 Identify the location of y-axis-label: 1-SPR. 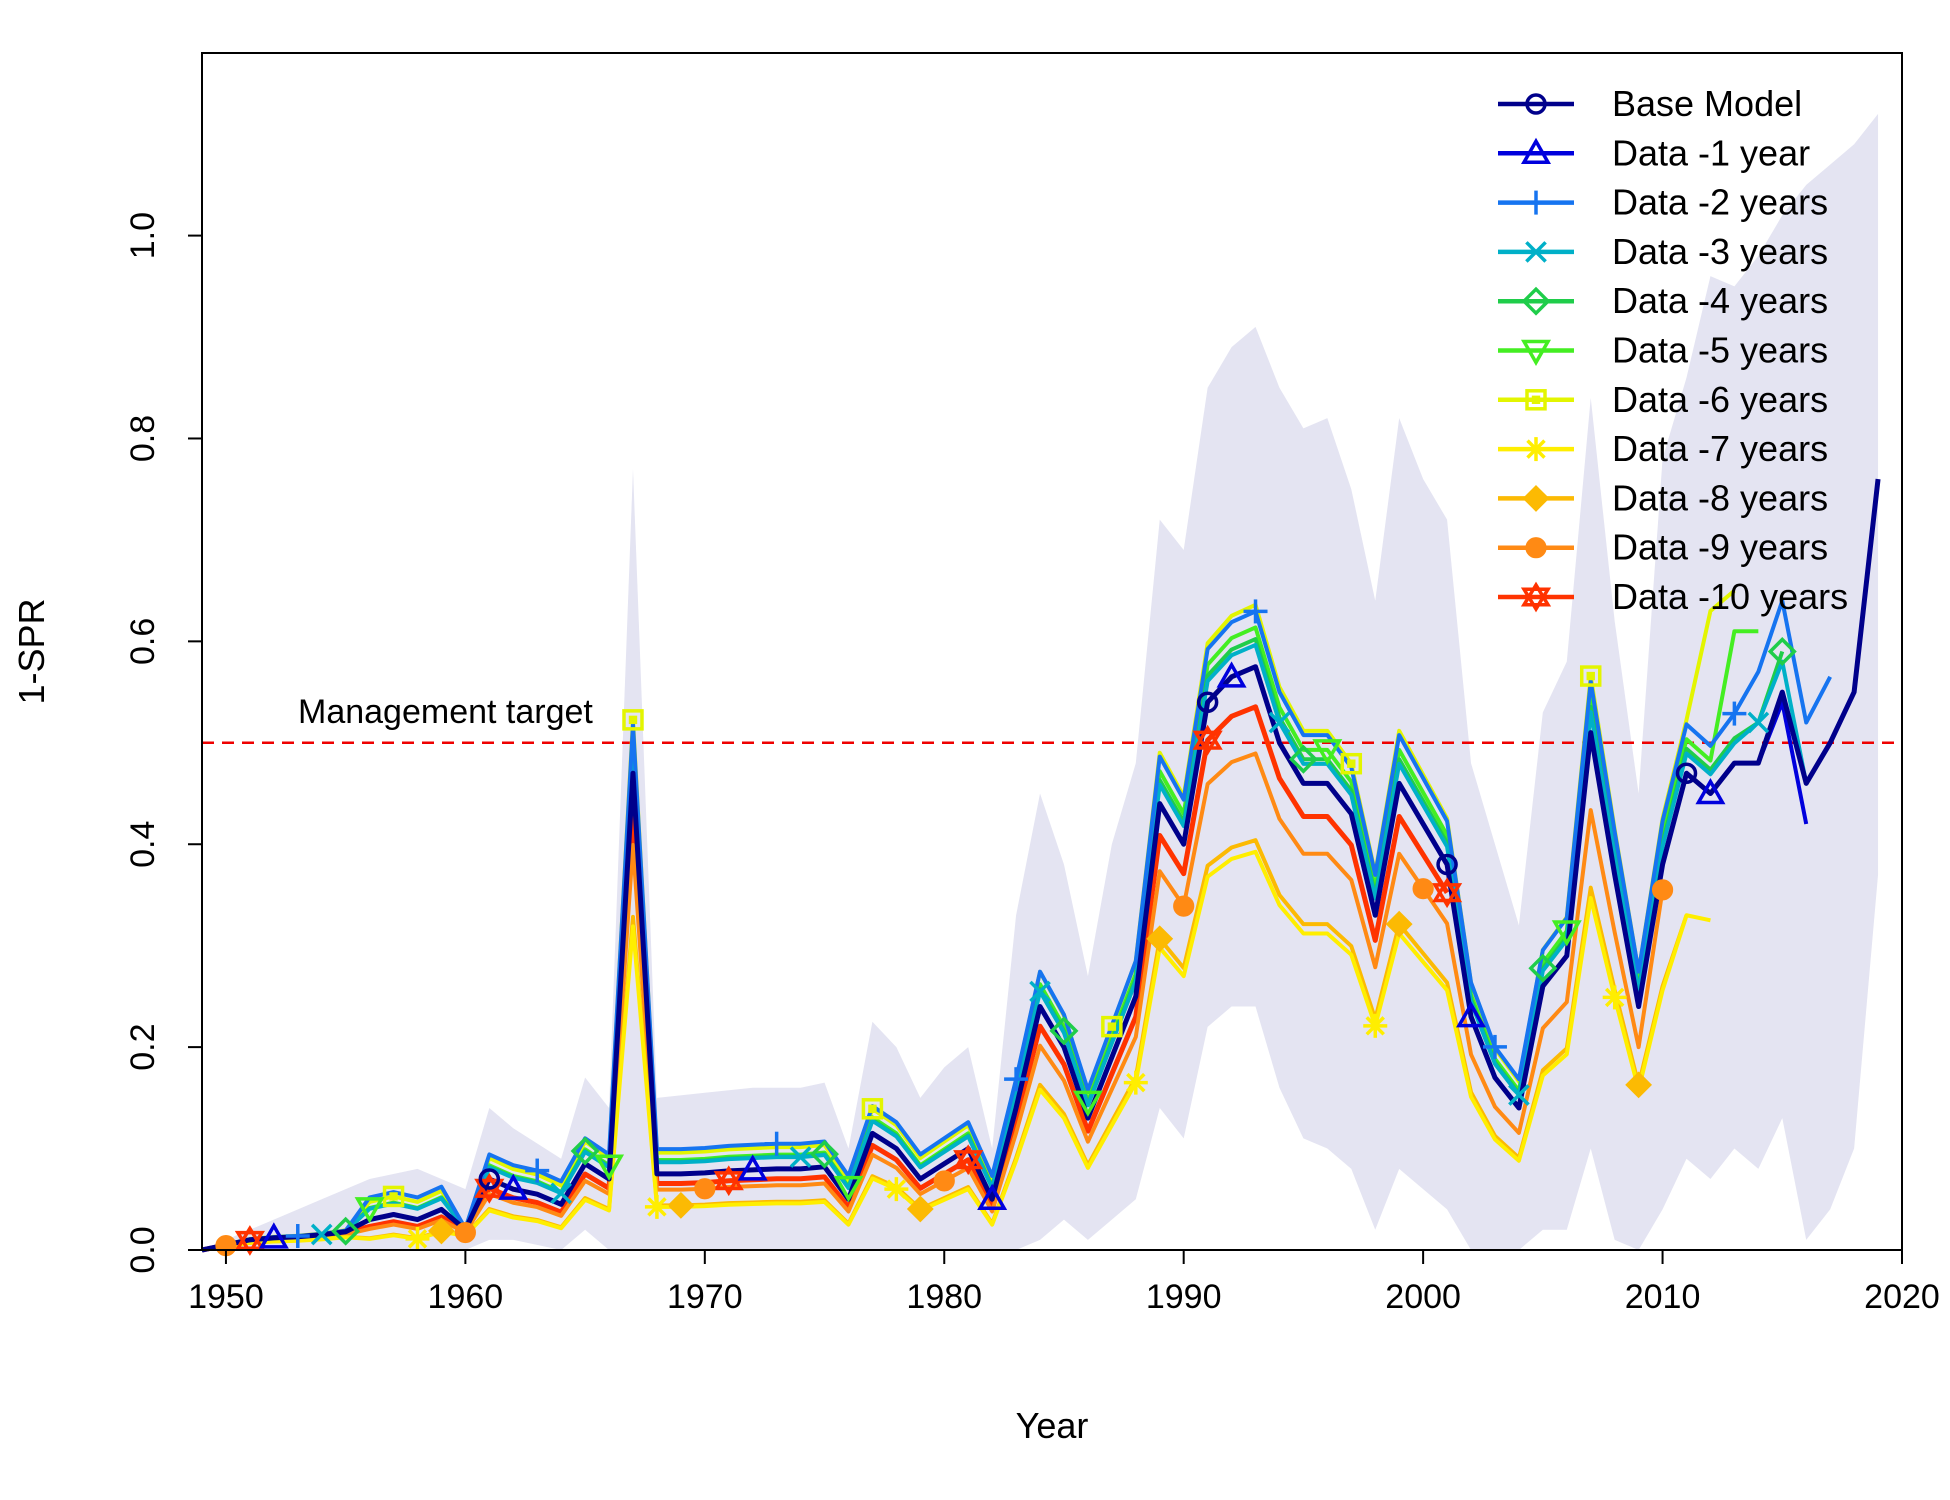
(31, 651).